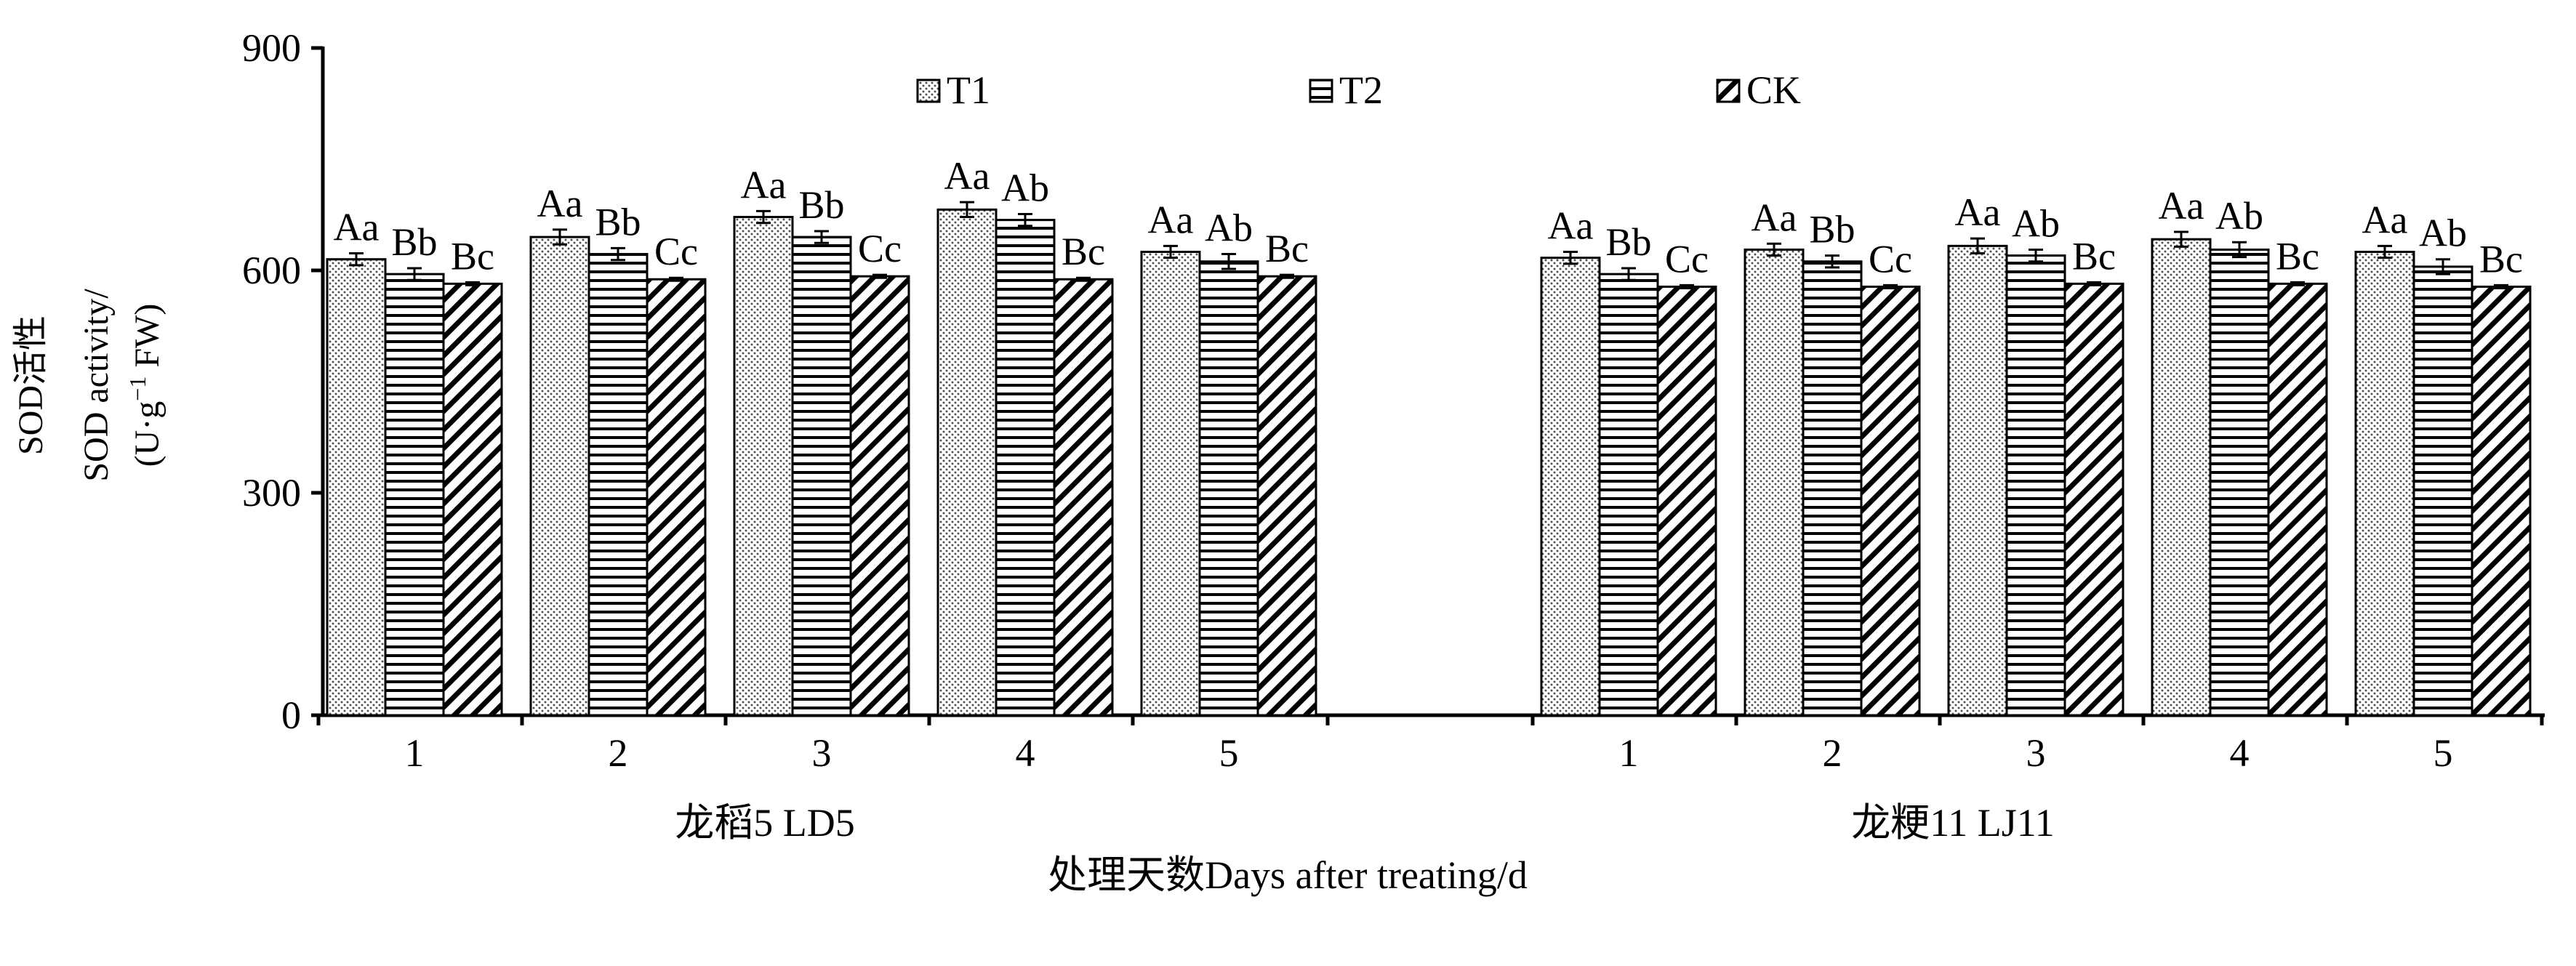 The height and width of the screenshot is (966, 2576). What do you see at coordinates (147, 434) in the screenshot?
I see `y-axis-unit-pre: (U·g` at bounding box center [147, 434].